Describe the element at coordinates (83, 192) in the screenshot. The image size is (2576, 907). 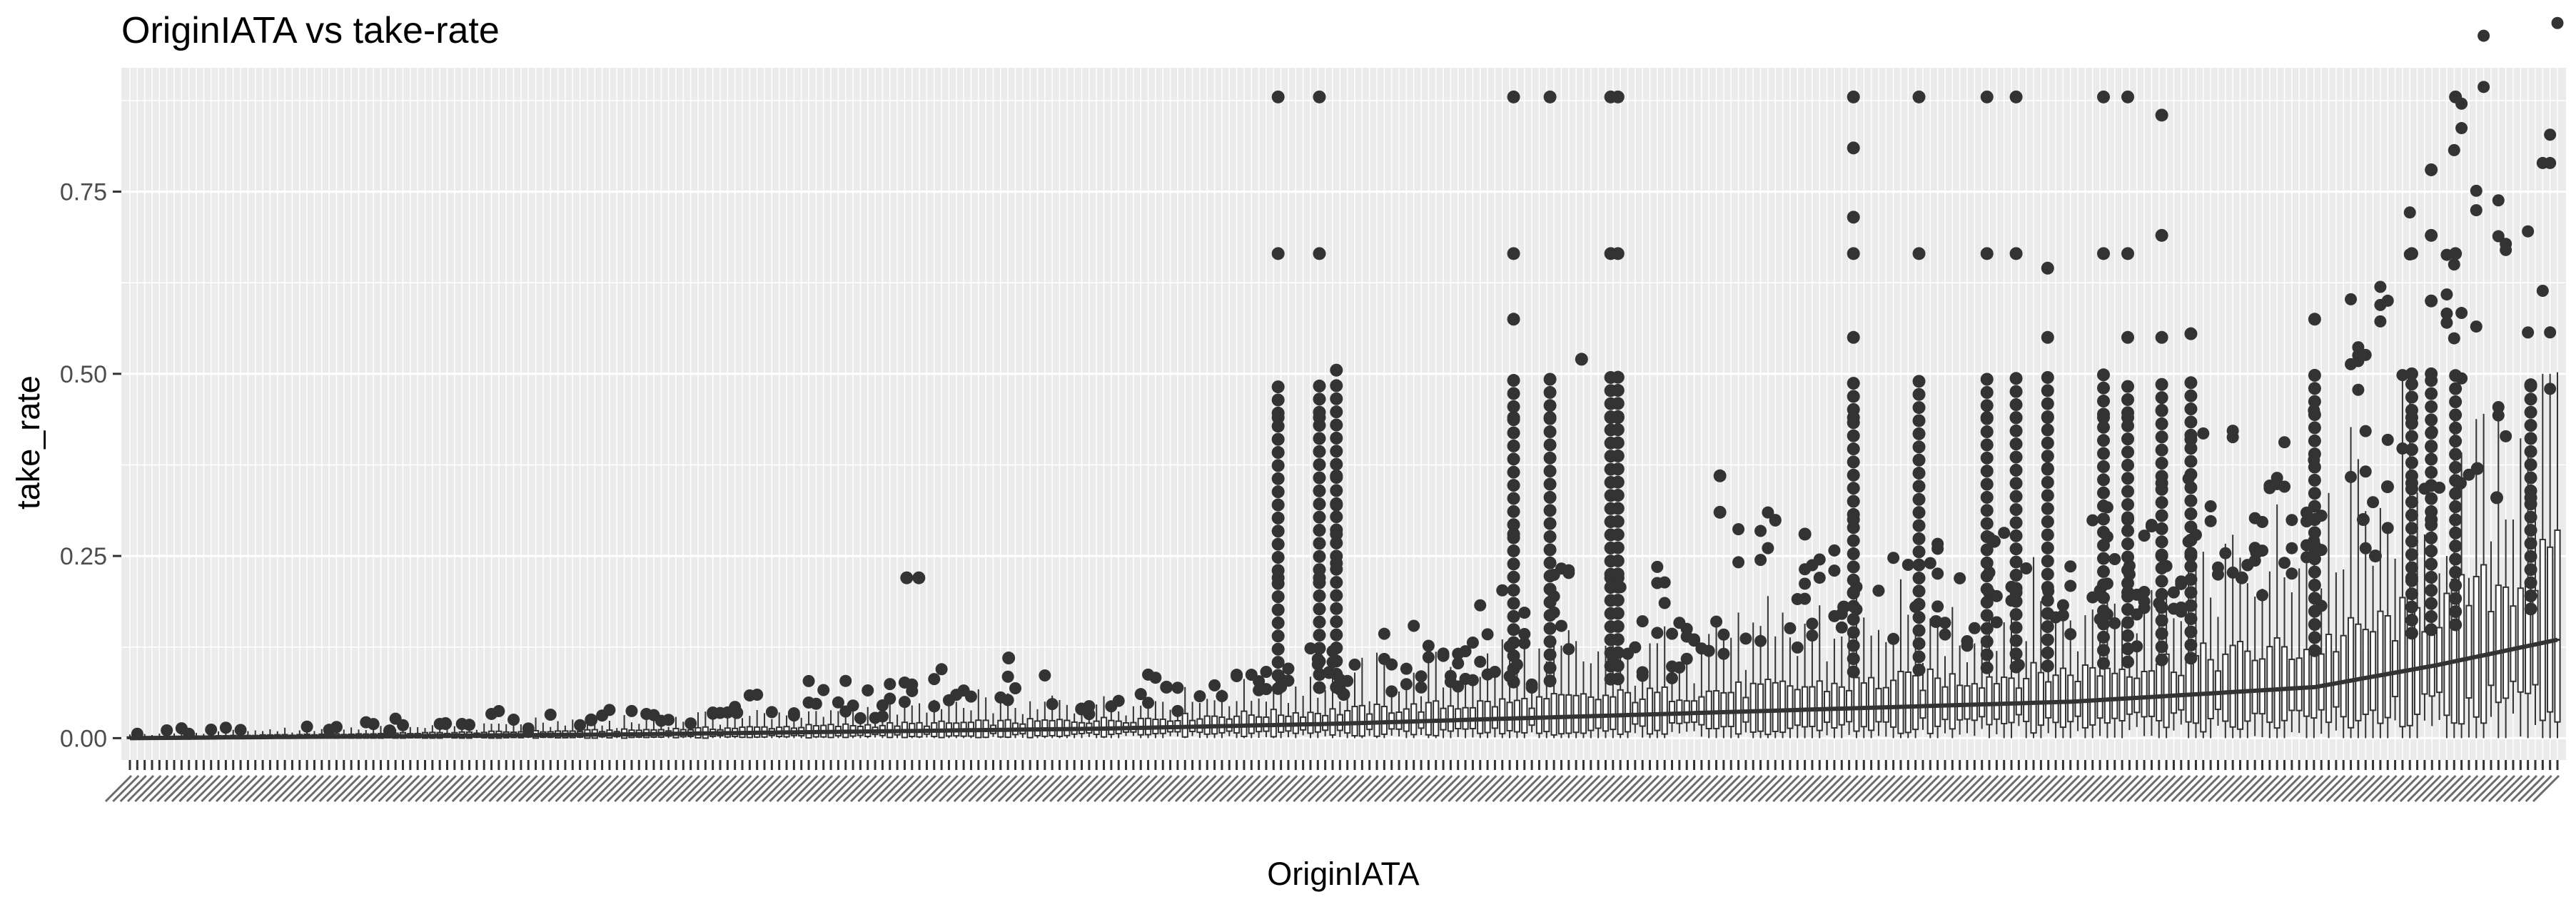
I see `y-tick-label: 0.75` at that location.